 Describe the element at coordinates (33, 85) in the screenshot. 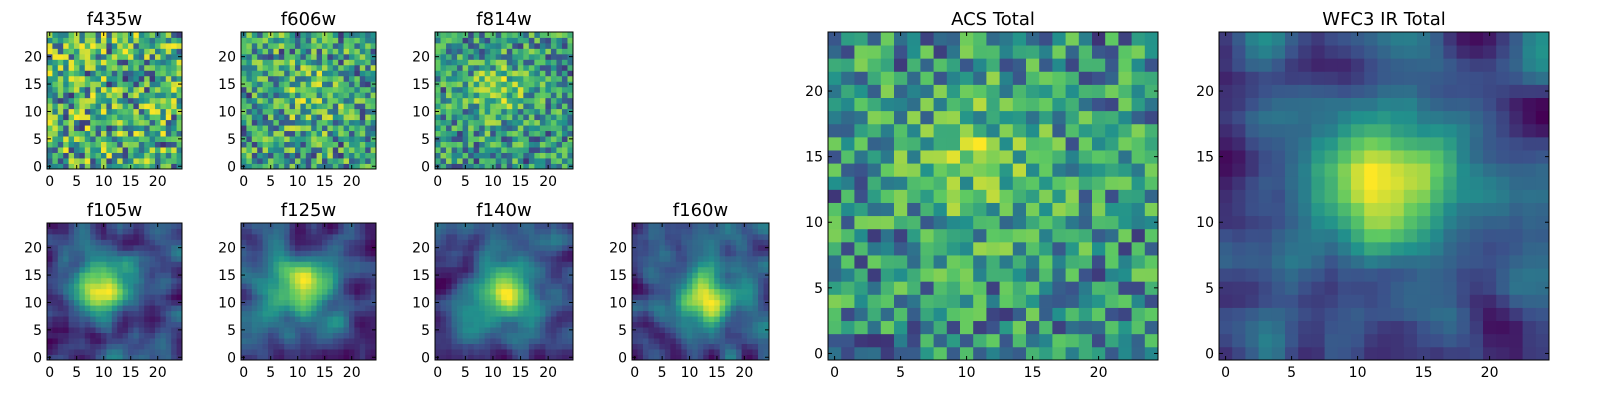

I see `y-tick-label: 15` at that location.